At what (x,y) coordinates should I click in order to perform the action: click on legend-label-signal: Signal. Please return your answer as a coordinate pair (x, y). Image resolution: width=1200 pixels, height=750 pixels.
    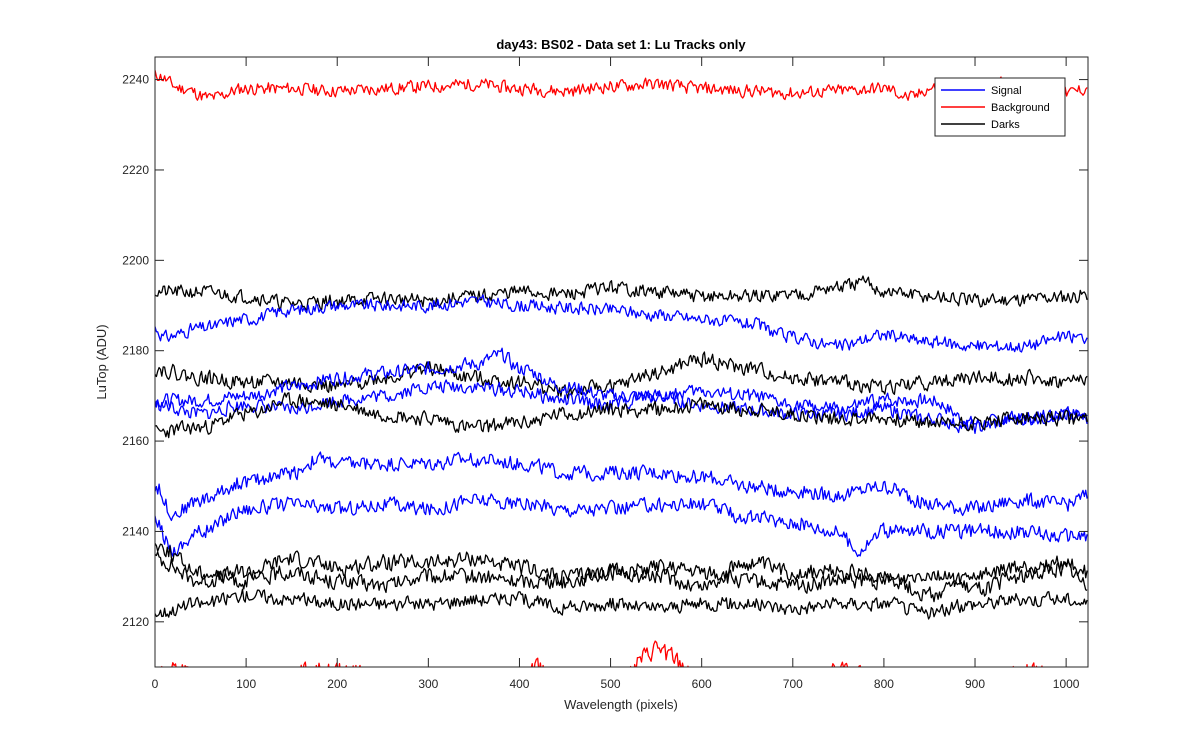
    Looking at the image, I should click on (1006, 91).